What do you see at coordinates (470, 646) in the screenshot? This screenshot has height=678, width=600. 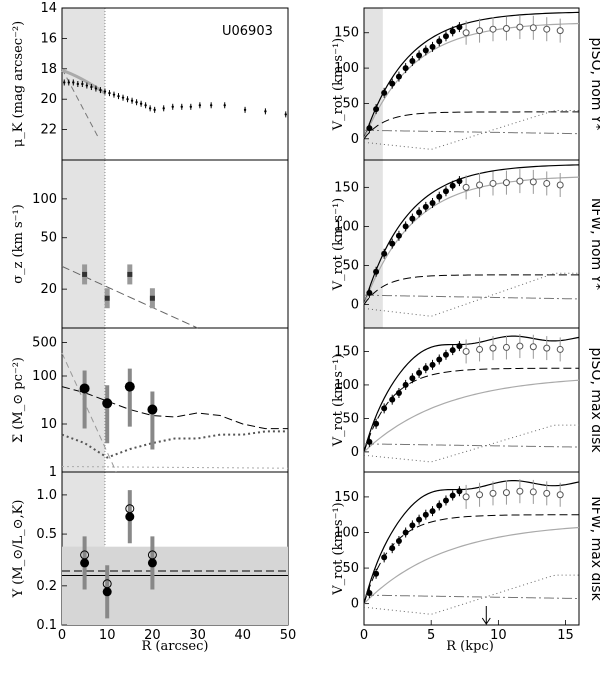 I see `right-x-axis-label: R (kpc)` at bounding box center [470, 646].